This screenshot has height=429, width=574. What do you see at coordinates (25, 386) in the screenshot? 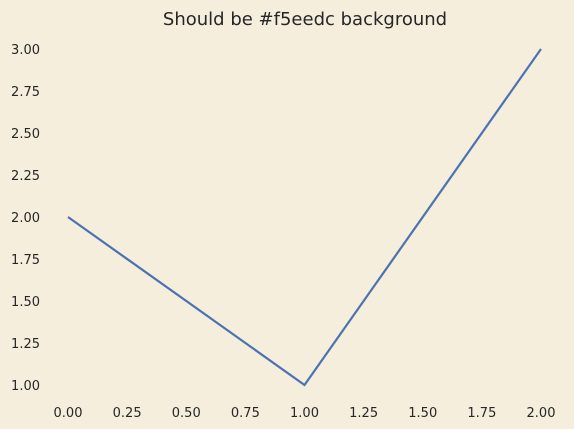
I see `y-tick-label: 1.00` at bounding box center [25, 386].